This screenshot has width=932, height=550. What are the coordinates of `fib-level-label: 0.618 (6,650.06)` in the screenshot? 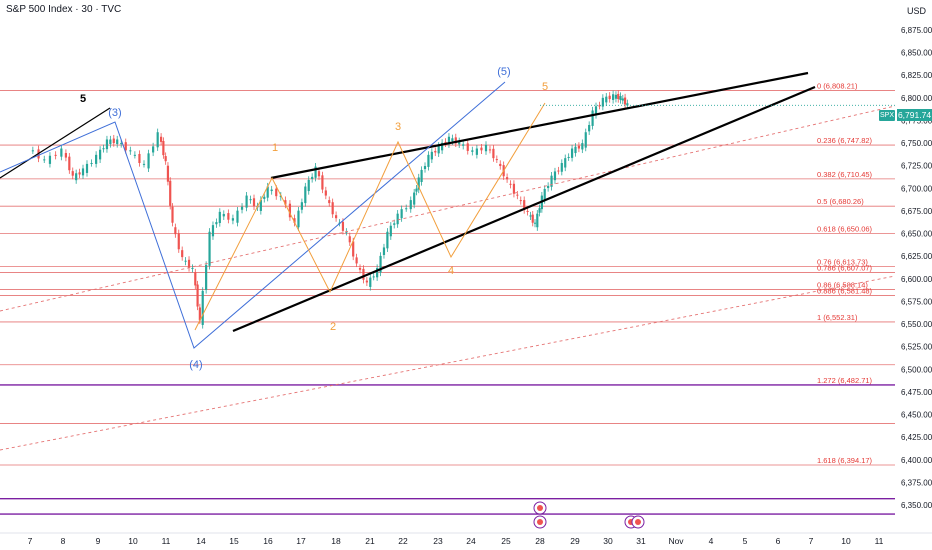 It's located at (845, 229).